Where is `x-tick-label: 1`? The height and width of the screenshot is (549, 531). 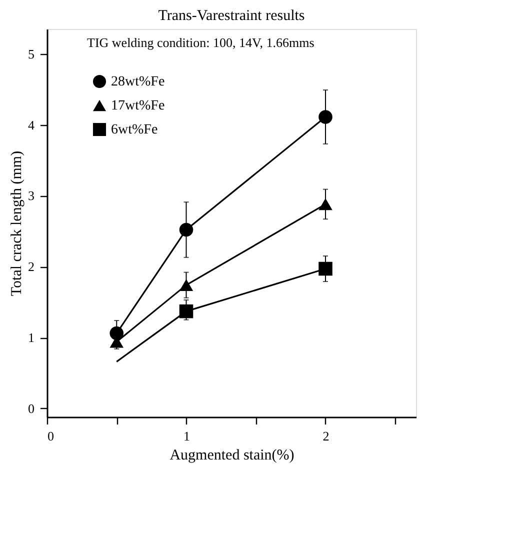 x-tick-label: 1 is located at coordinates (186, 436).